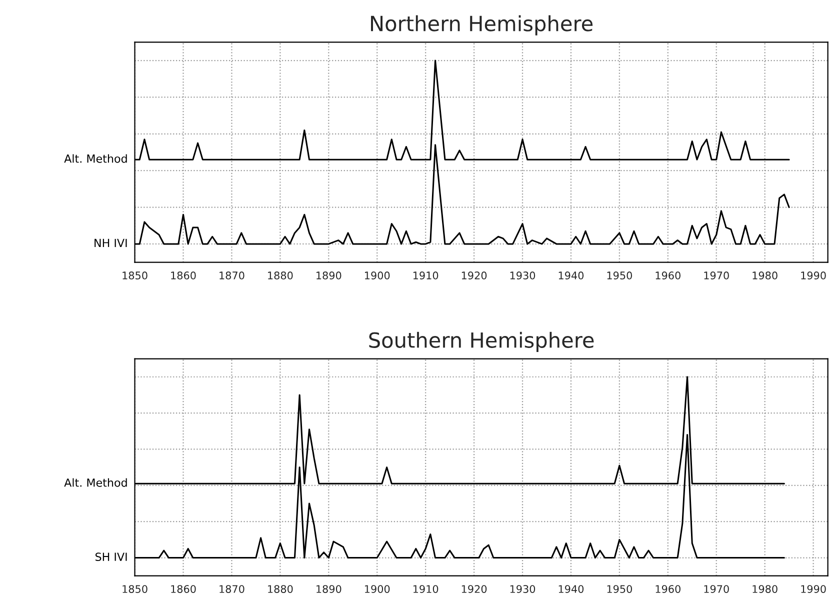 The image size is (832, 603). I want to click on series-label: SH IVI, so click(111, 556).